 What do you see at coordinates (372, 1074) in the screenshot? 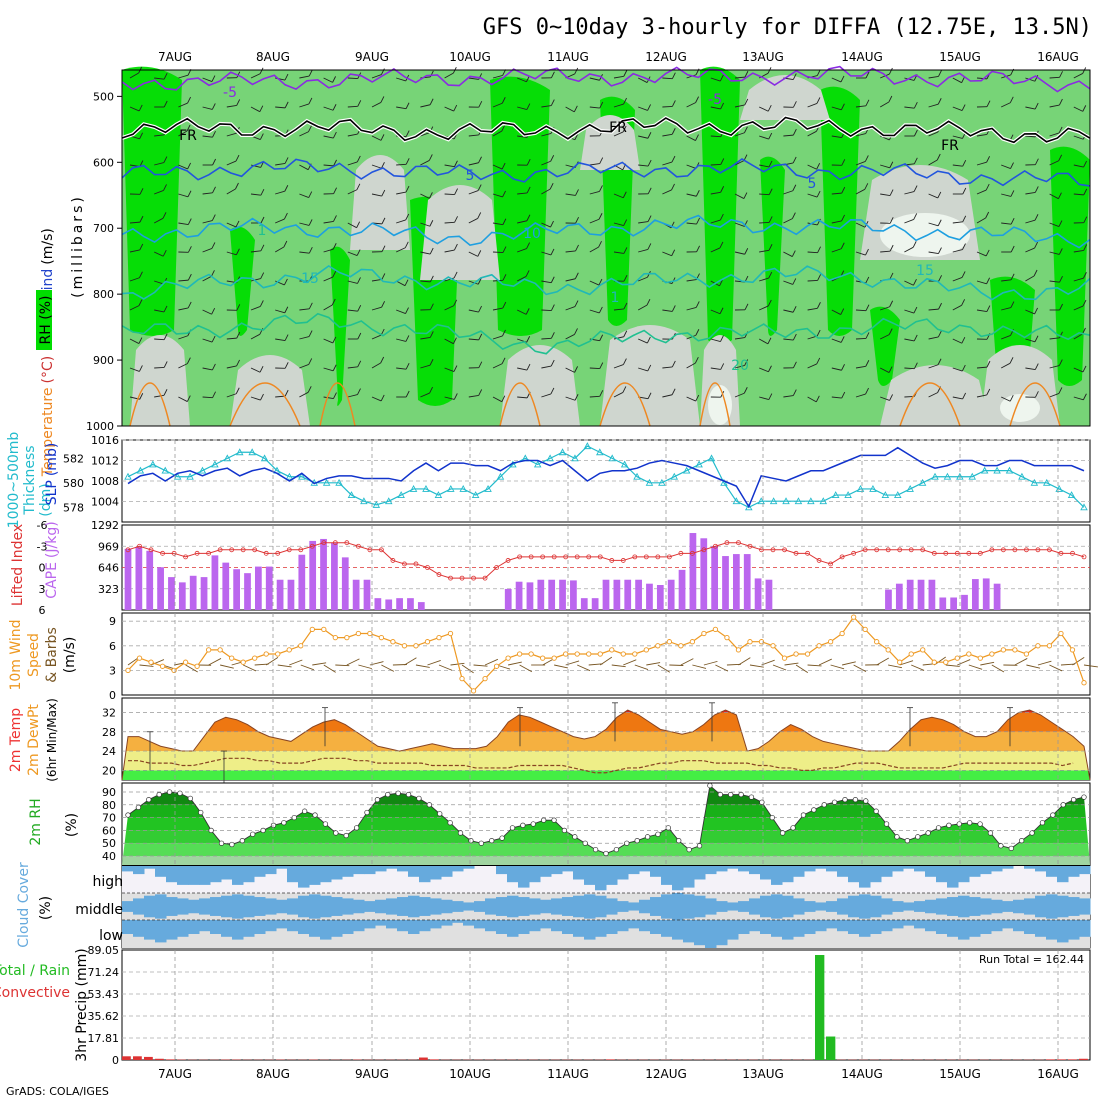
I see `date-label-bottom: 9AUG` at bounding box center [372, 1074].